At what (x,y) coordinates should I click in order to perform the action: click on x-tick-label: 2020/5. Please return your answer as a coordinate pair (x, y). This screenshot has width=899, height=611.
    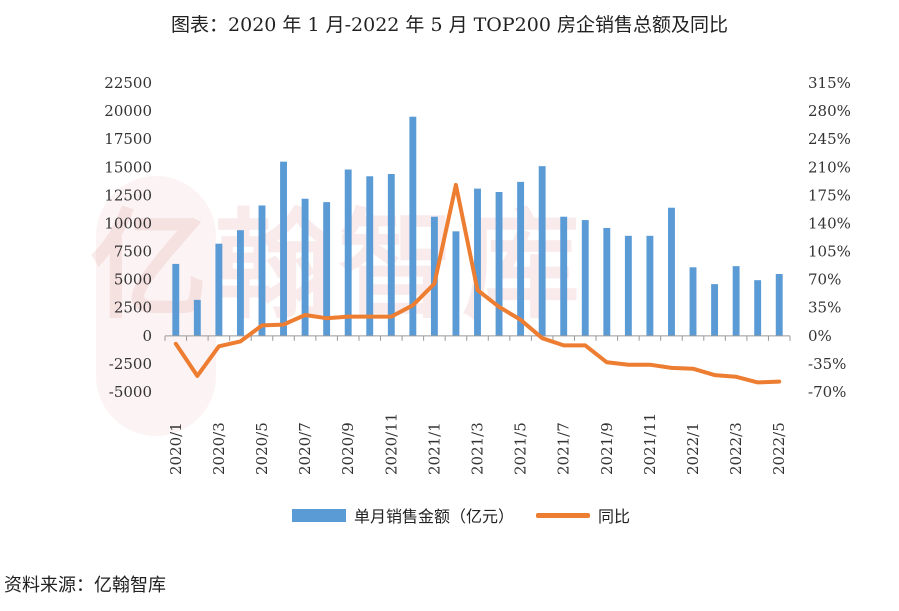
    Looking at the image, I should click on (262, 448).